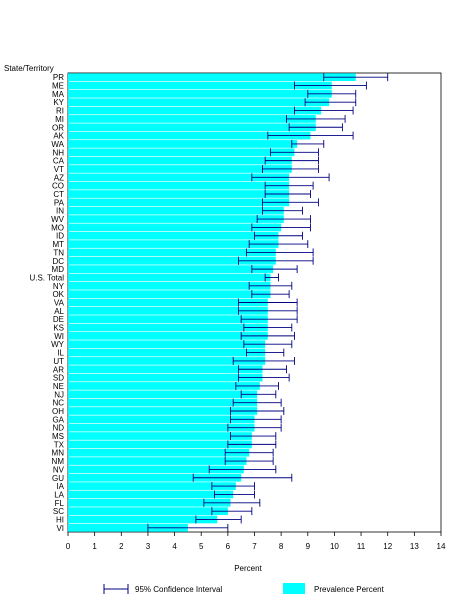  I want to click on ci-mo, so click(281, 227).